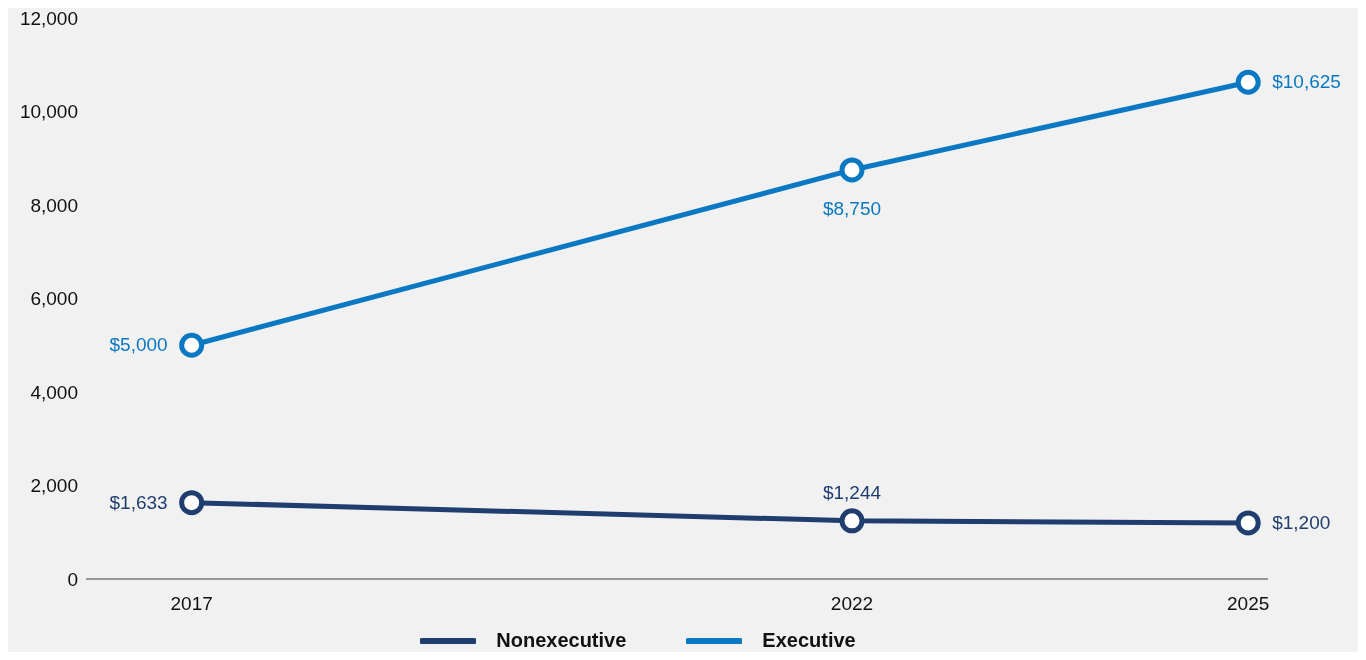 This screenshot has width=1366, height=660. What do you see at coordinates (48, 112) in the screenshot?
I see `y-tick-label: 10,000` at bounding box center [48, 112].